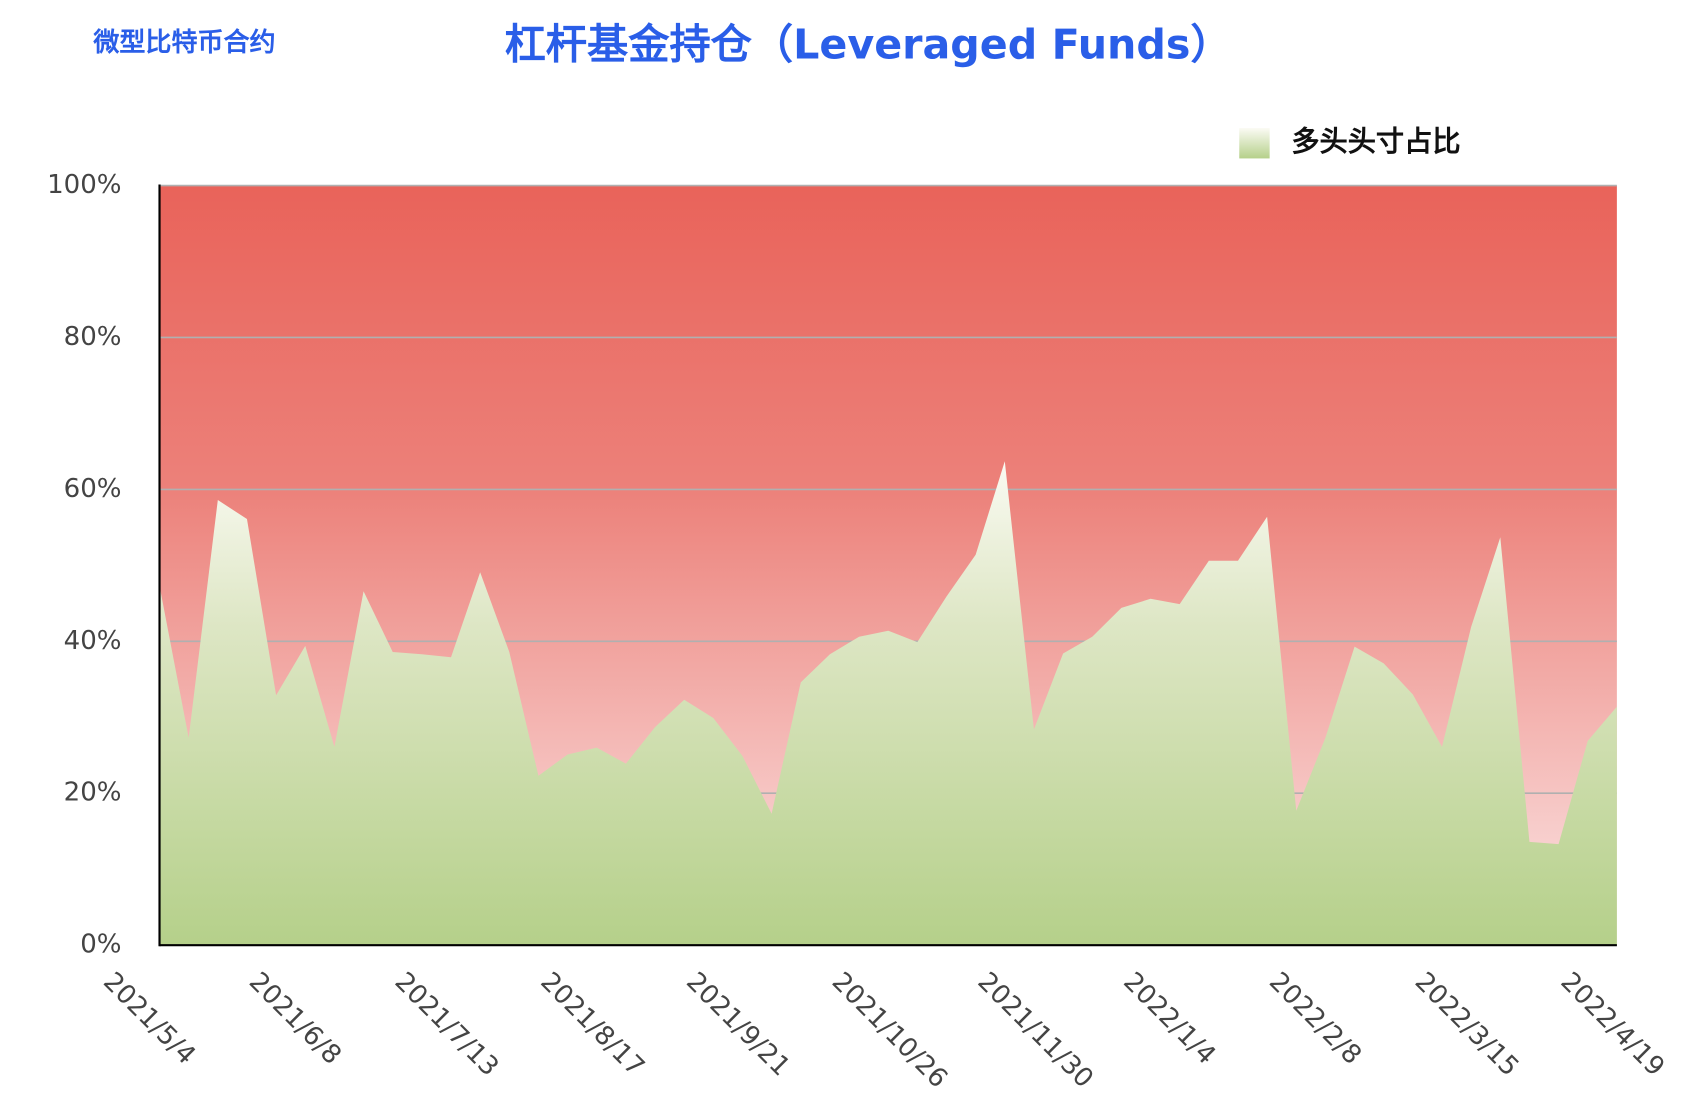  Describe the element at coordinates (868, 45) in the screenshot. I see `chart-title: 杠杆基金持仓（Leveraged Funds）` at that location.